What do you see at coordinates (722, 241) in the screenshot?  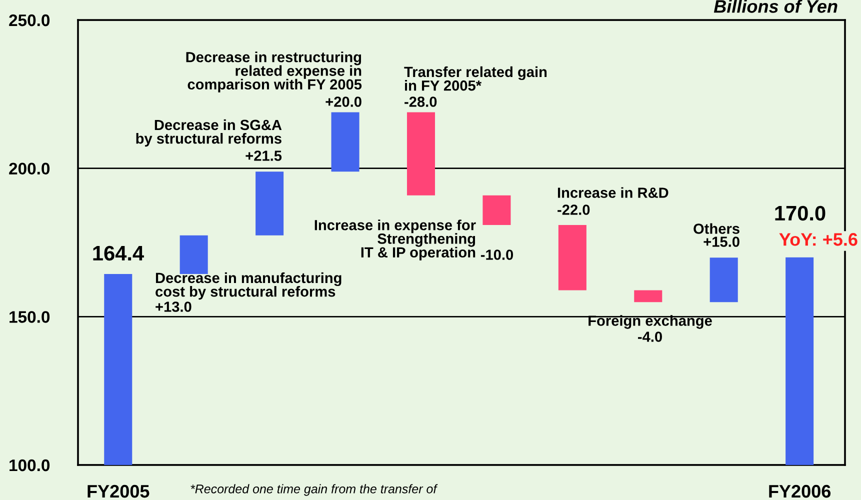 I see `data-label: +15.0` at bounding box center [722, 241].